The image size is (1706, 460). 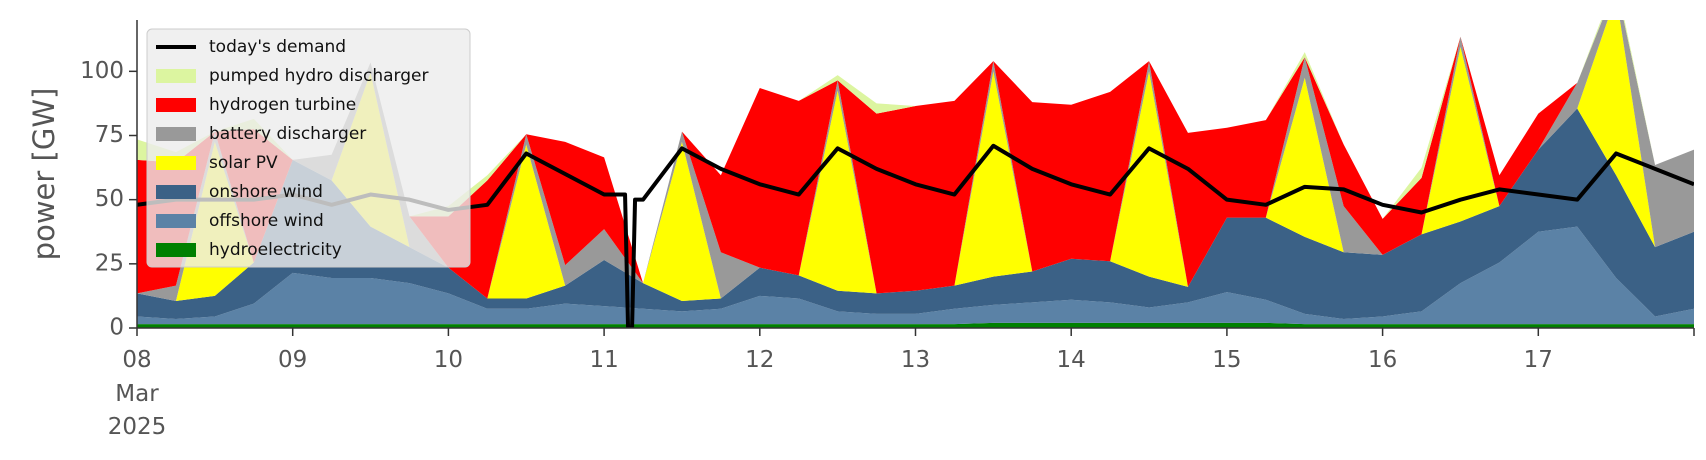 I want to click on y-tick-label-0: 0, so click(x=116, y=328).